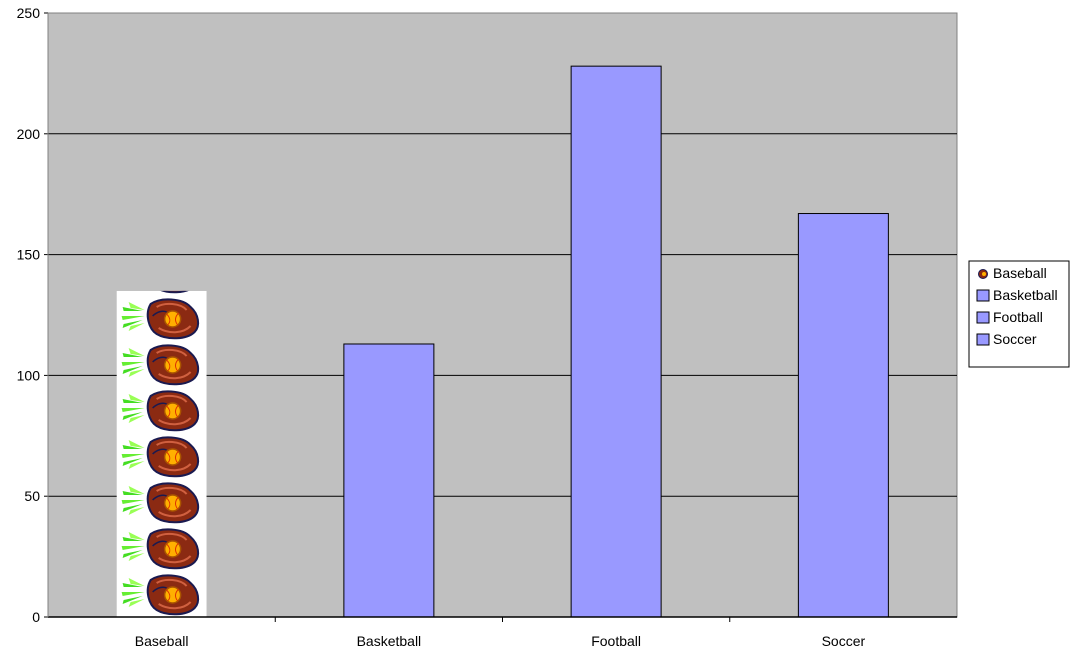  I want to click on legend: Baseball Basketball Football Soccer, so click(1019, 314).